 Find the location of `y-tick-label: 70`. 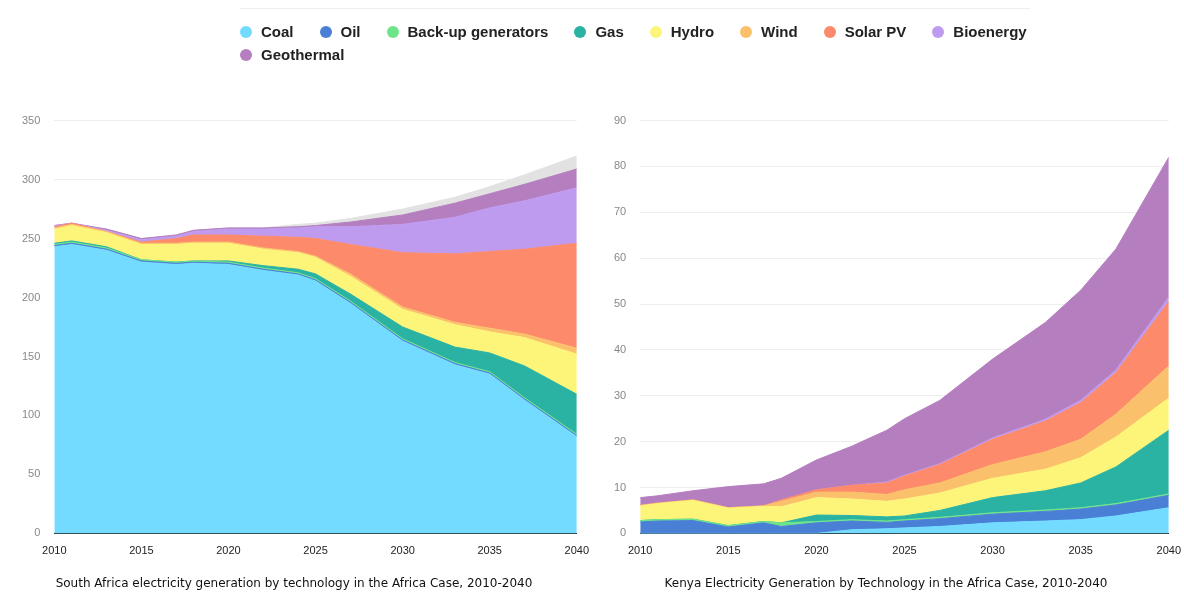

y-tick-label: 70 is located at coordinates (620, 211).